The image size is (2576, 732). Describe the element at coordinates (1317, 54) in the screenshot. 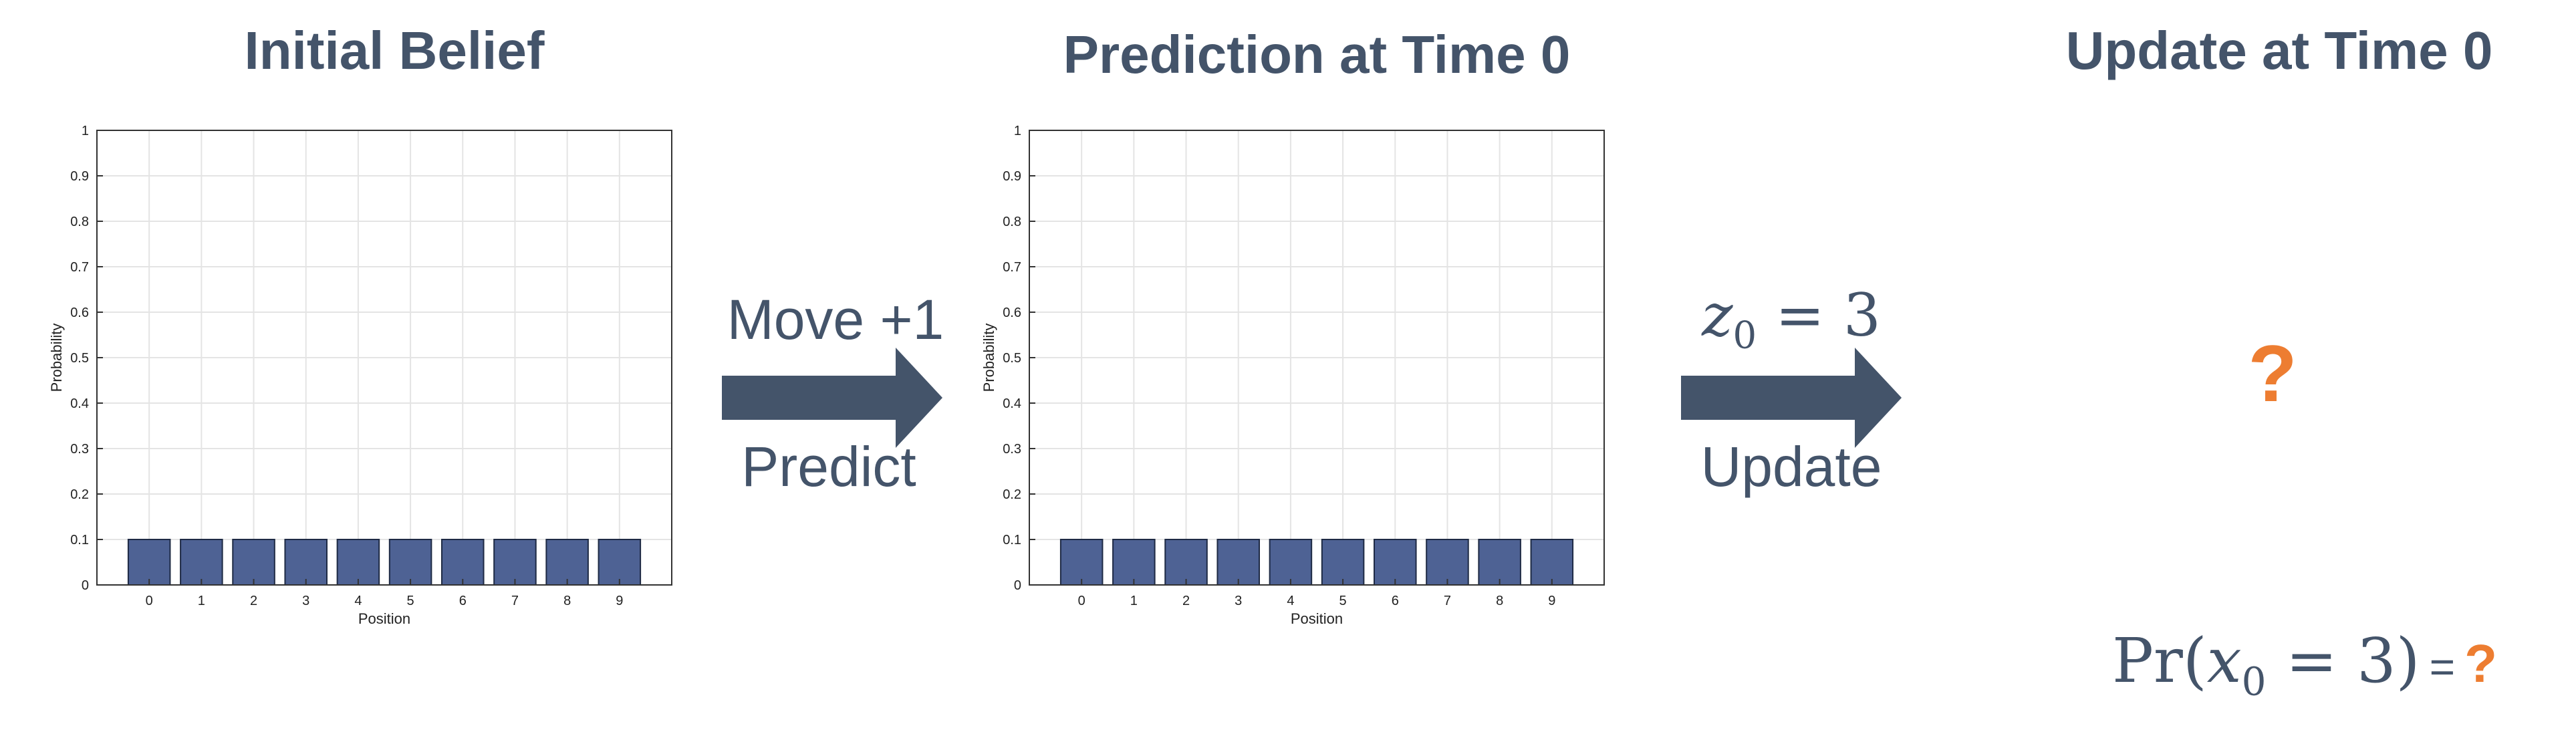

I see `prediction-title: Prediction at Time 0` at that location.